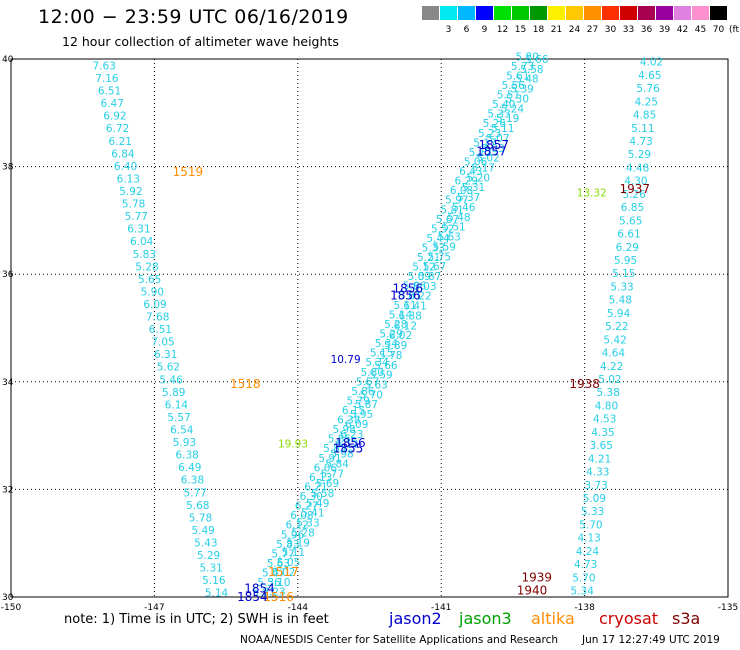 The image size is (740, 650). What do you see at coordinates (217, 594) in the screenshot?
I see `swh-value: 5.14` at bounding box center [217, 594].